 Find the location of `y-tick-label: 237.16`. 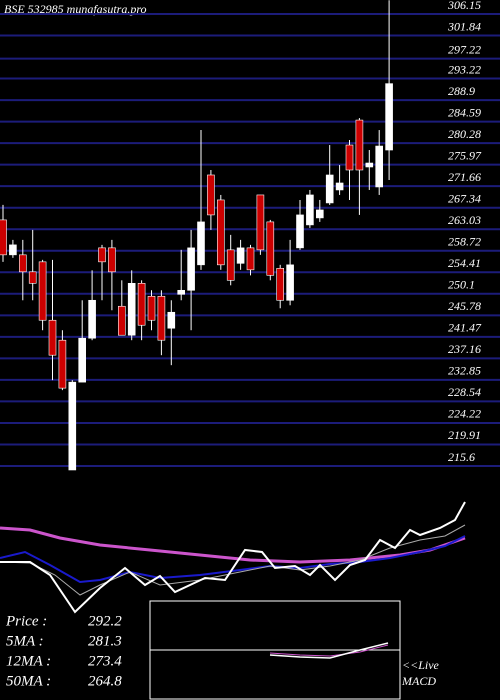

y-tick-label: 237.16 is located at coordinates (464, 349).